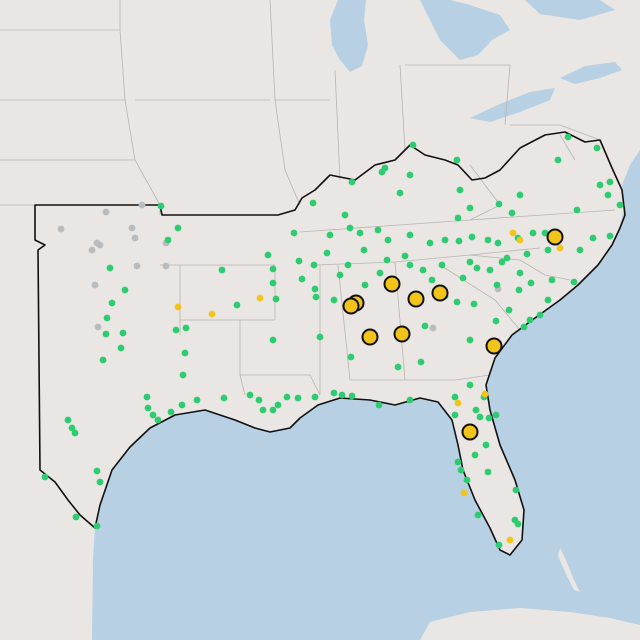  Describe the element at coordinates (569, 570) in the screenshot. I see `island` at that location.